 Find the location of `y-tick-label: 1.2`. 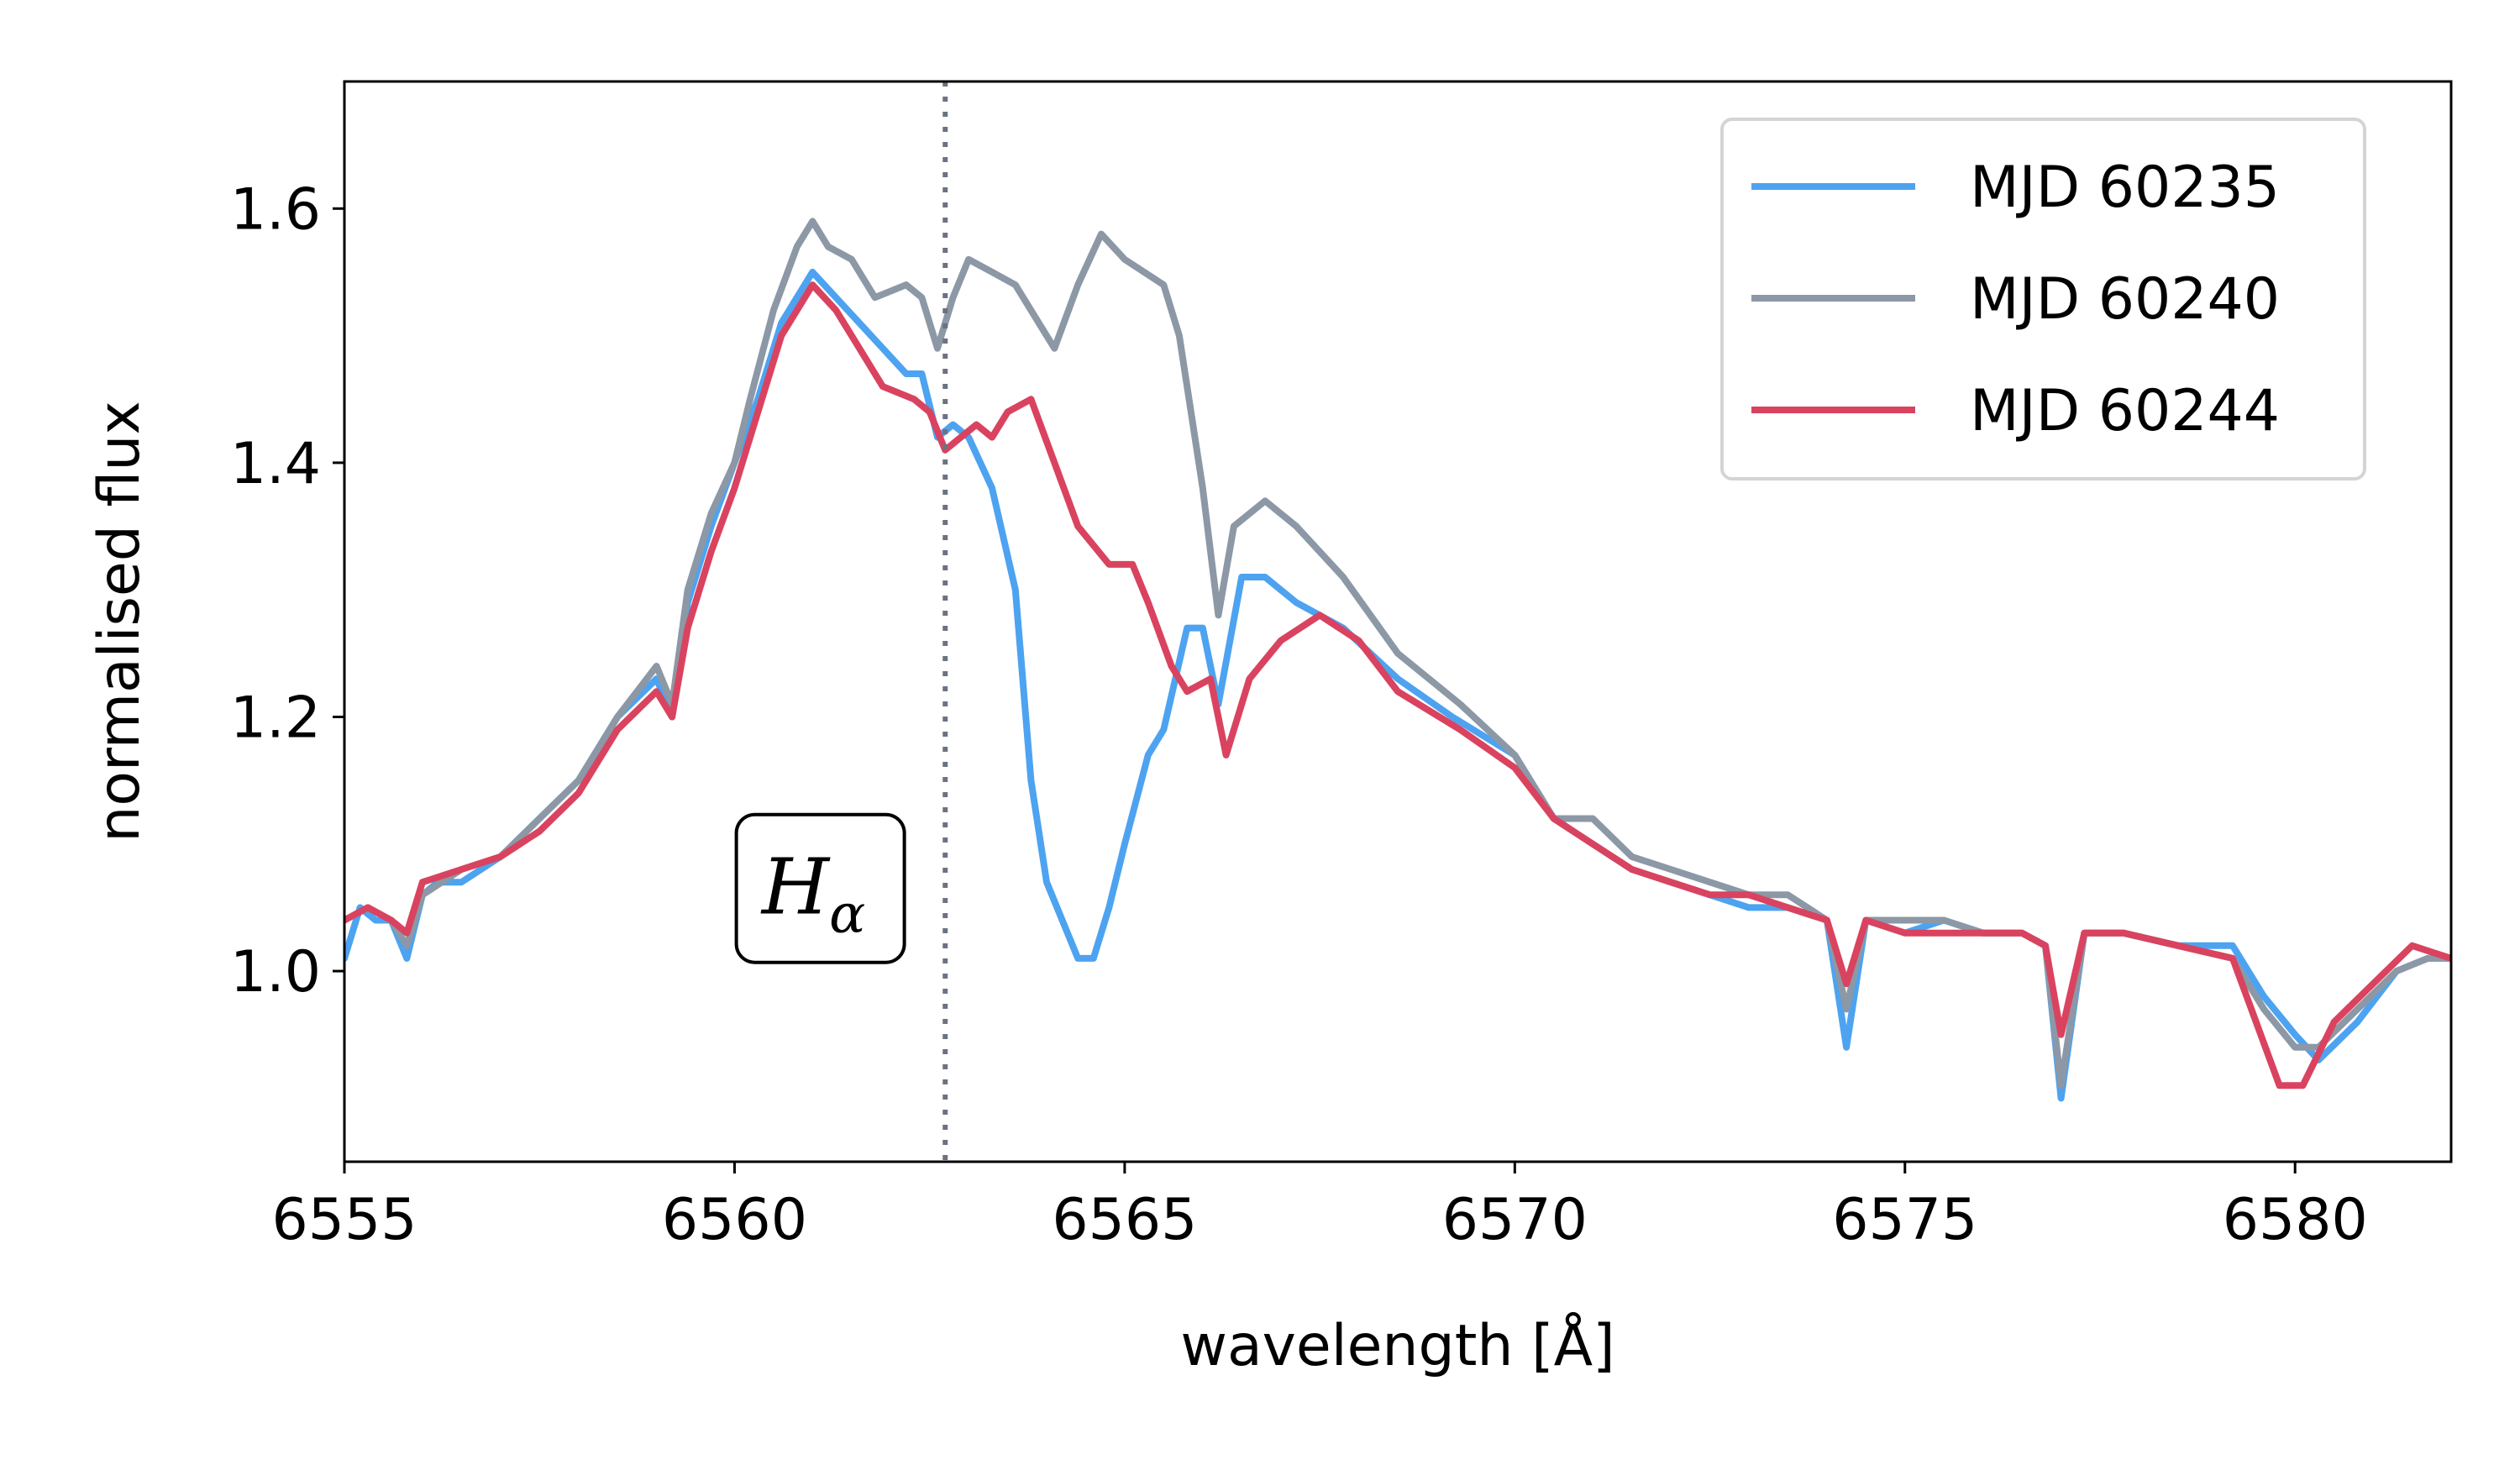

y-tick-label: 1.2 is located at coordinates (275, 718).